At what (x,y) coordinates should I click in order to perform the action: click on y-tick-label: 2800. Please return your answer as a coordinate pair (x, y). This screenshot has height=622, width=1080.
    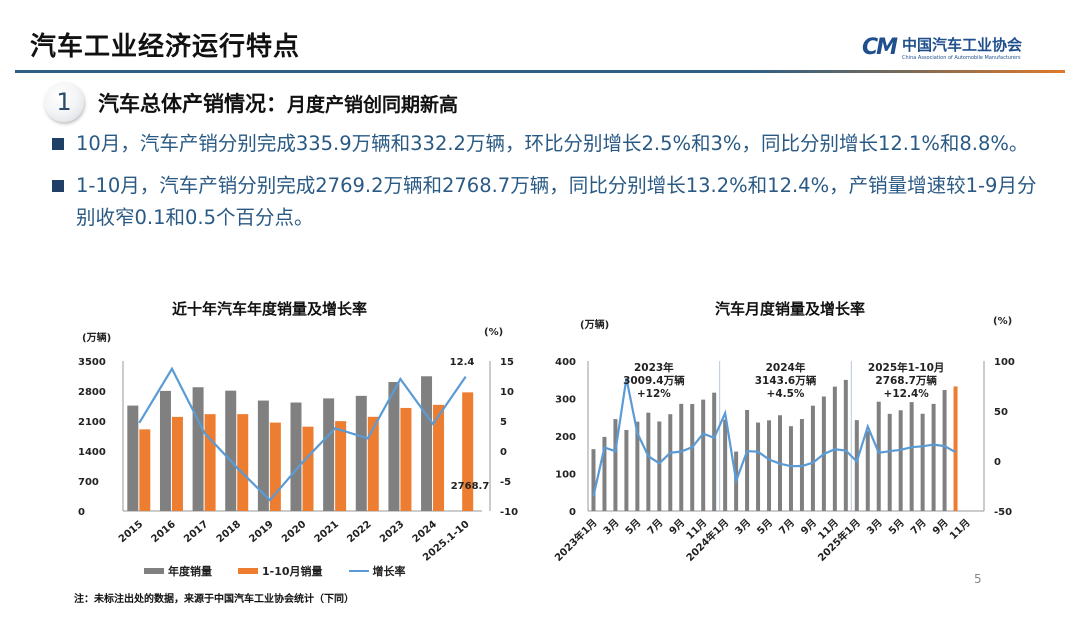
    Looking at the image, I should click on (92, 392).